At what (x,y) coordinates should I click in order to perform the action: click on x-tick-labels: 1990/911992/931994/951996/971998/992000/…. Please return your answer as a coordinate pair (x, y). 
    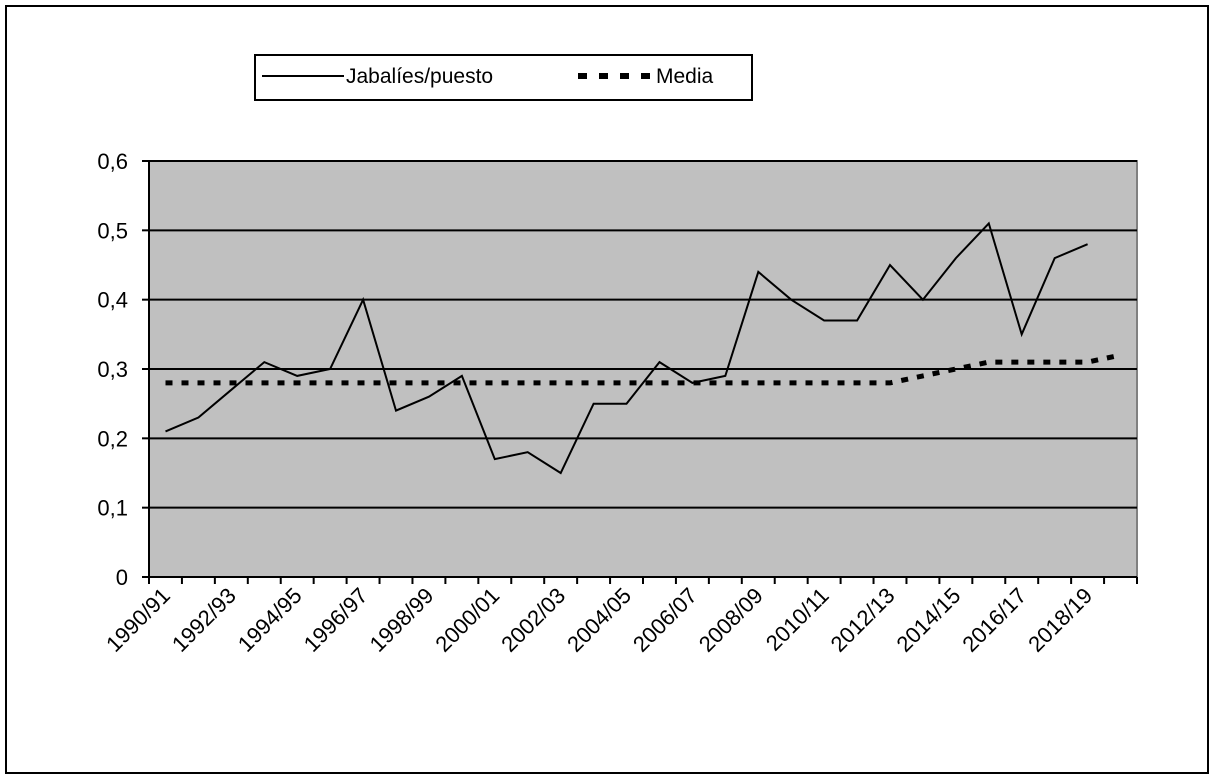
    Looking at the image, I should click on (599, 620).